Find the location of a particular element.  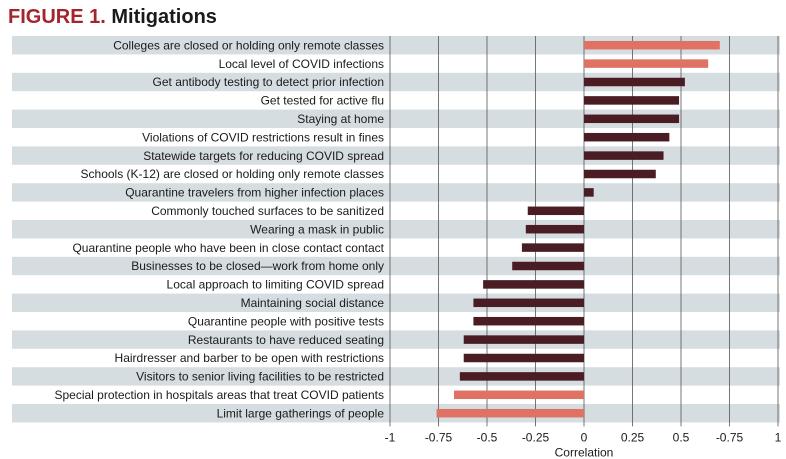

x-tick-label: 0 is located at coordinates (584, 437).